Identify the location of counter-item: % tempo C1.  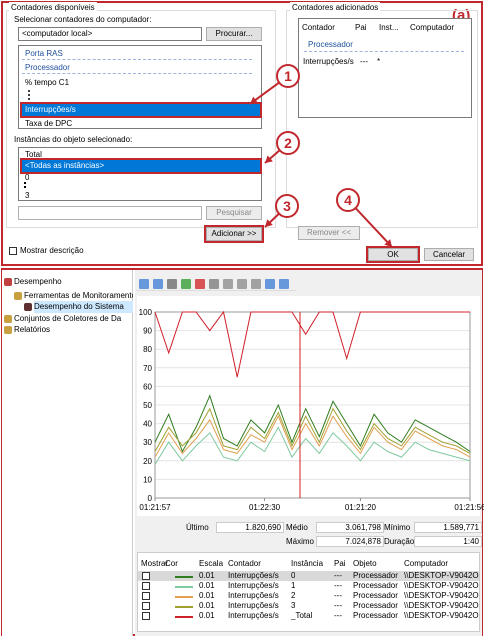
(47, 82).